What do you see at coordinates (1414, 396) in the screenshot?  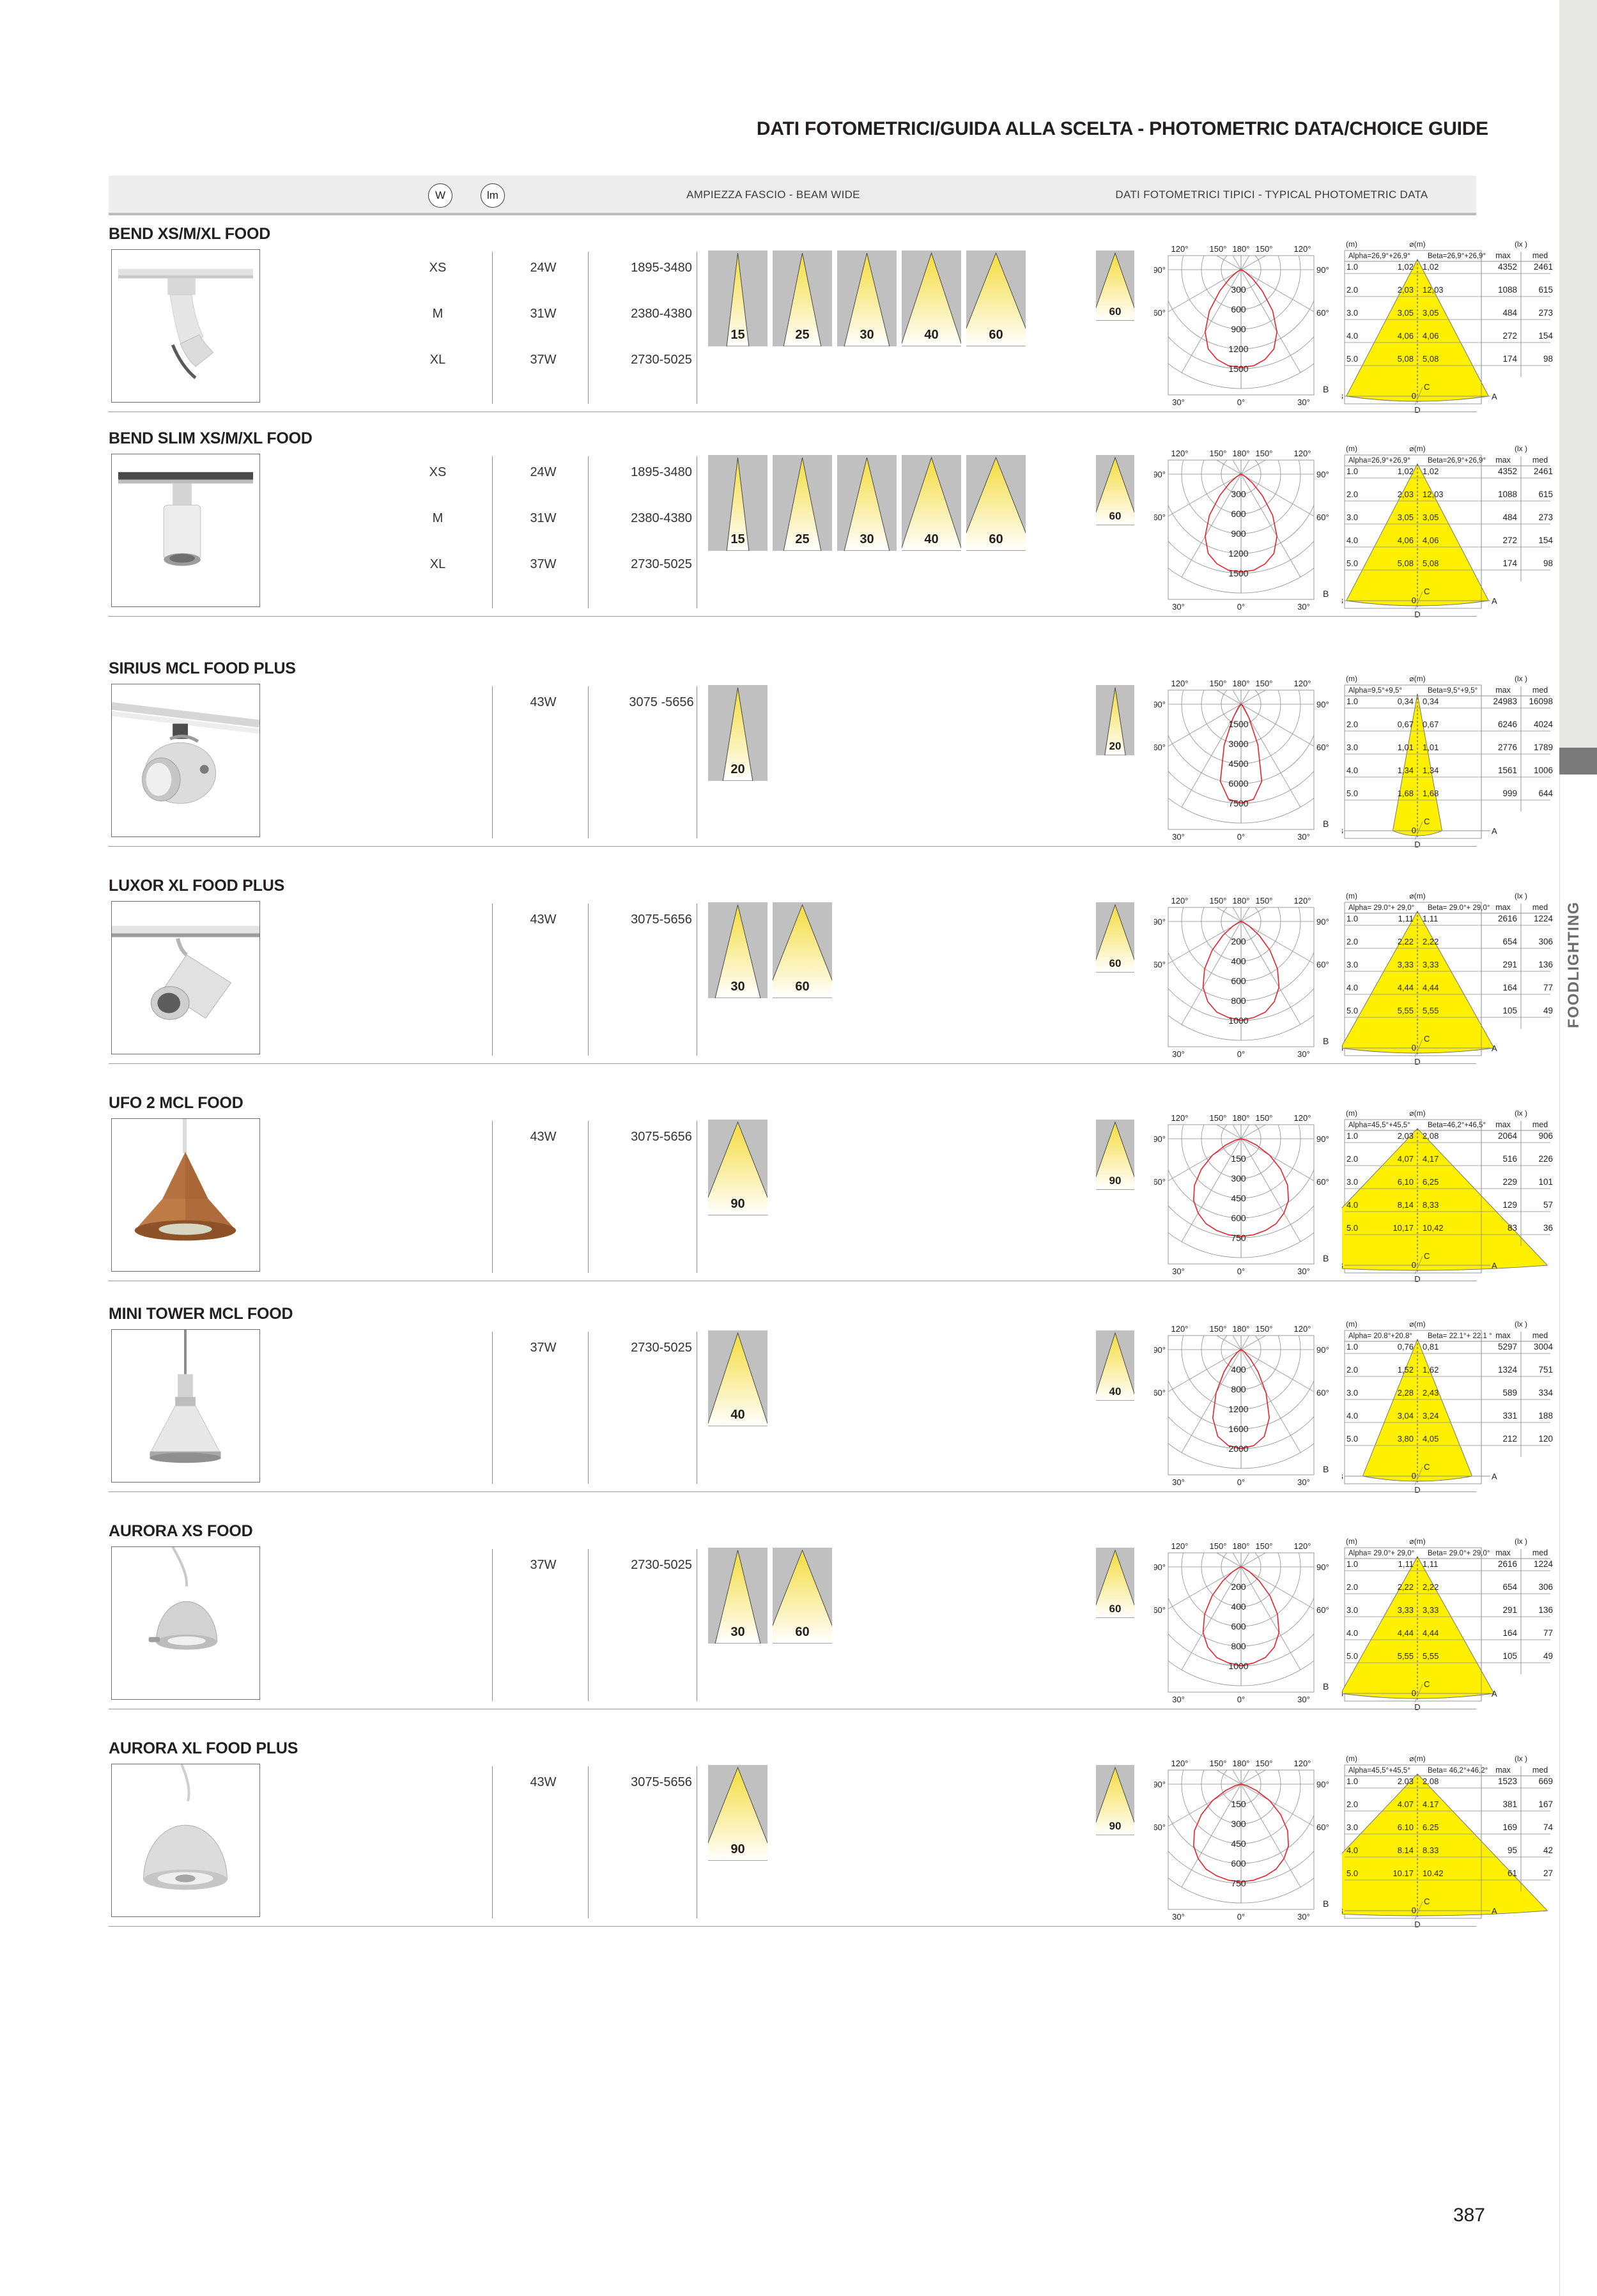 I see `svg-text: 0` at bounding box center [1414, 396].